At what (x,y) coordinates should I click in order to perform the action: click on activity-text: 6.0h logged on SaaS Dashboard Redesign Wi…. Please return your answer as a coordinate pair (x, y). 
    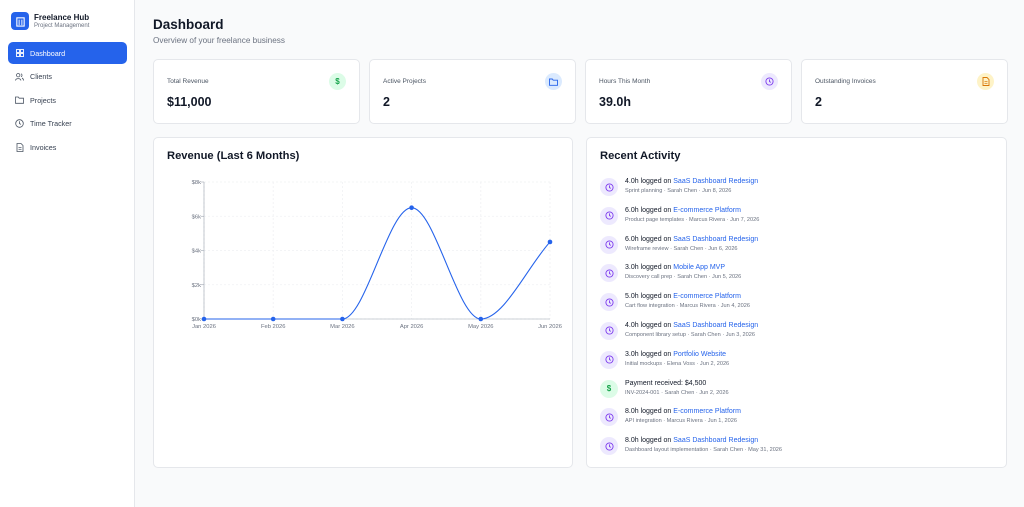
    Looking at the image, I should click on (691, 243).